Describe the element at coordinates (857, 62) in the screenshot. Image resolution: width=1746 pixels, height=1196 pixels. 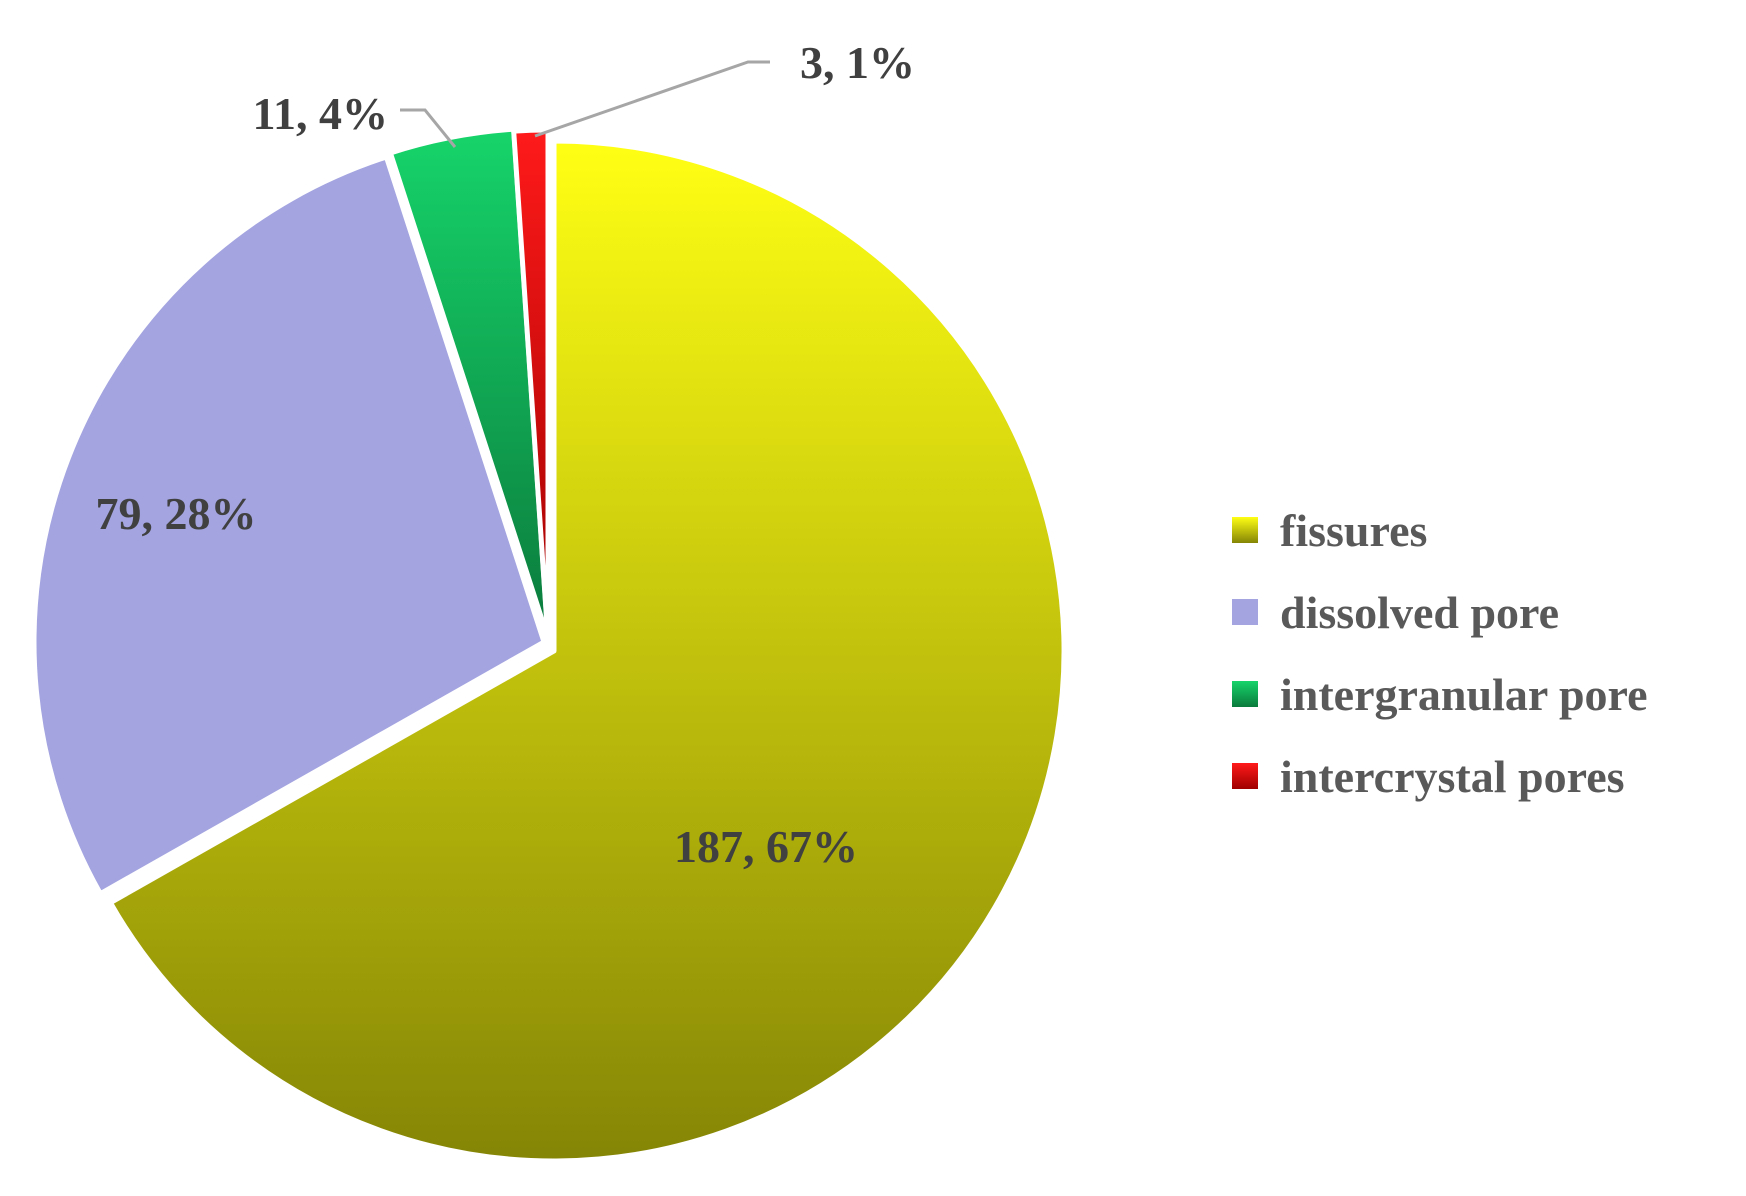
I see `data-label-intercrystal-pores: 3, 1%` at that location.